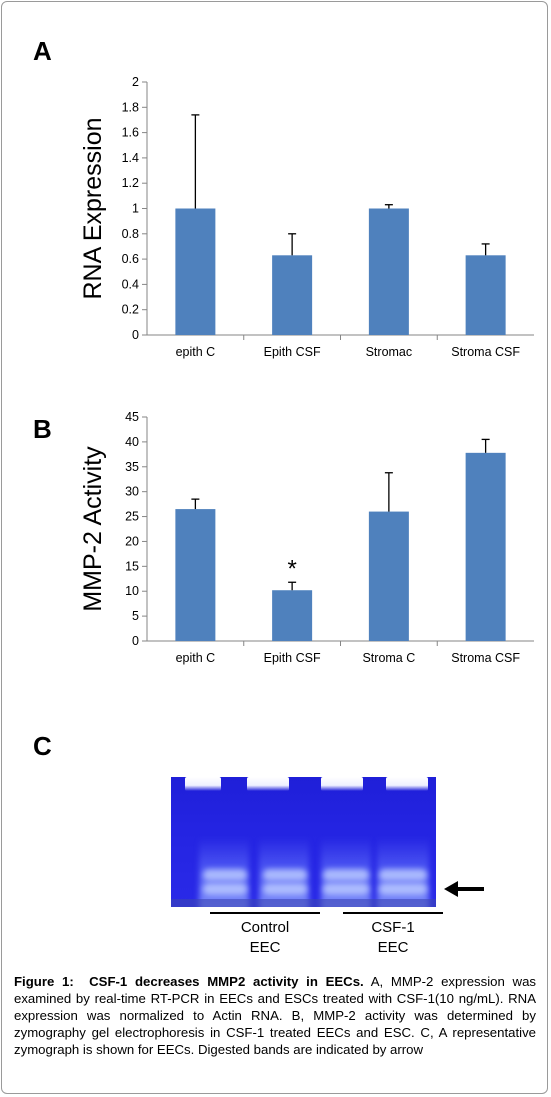 This screenshot has height=1097, width=551. I want to click on caption-title: CSF-1 decreases MMP2 activity in EECs., so click(226, 981).